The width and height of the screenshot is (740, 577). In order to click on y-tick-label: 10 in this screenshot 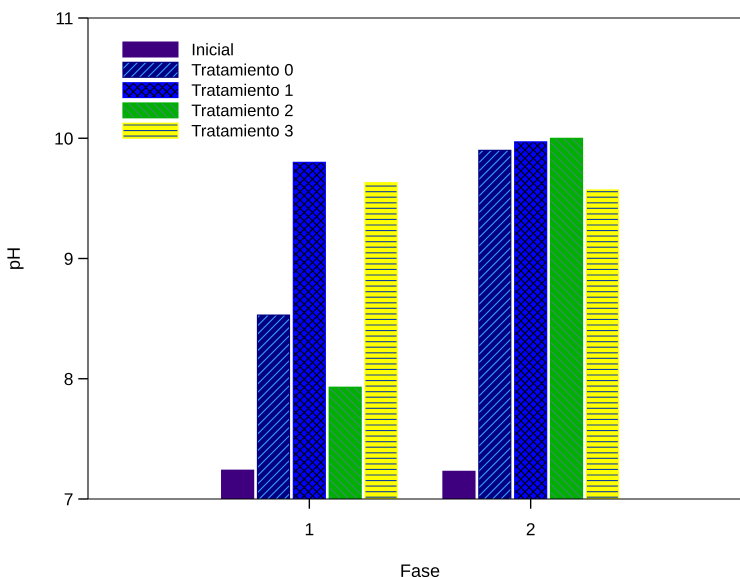, I will do `click(64, 138)`.